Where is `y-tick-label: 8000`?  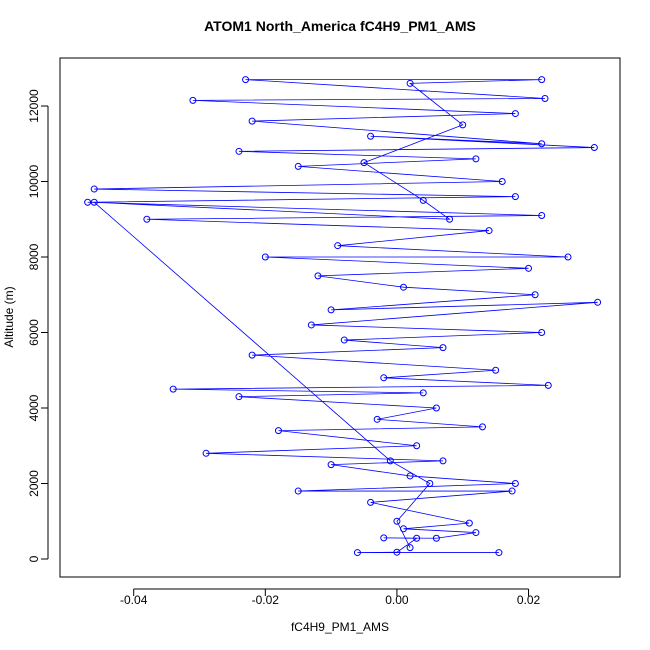
y-tick-label: 8000 is located at coordinates (34, 256).